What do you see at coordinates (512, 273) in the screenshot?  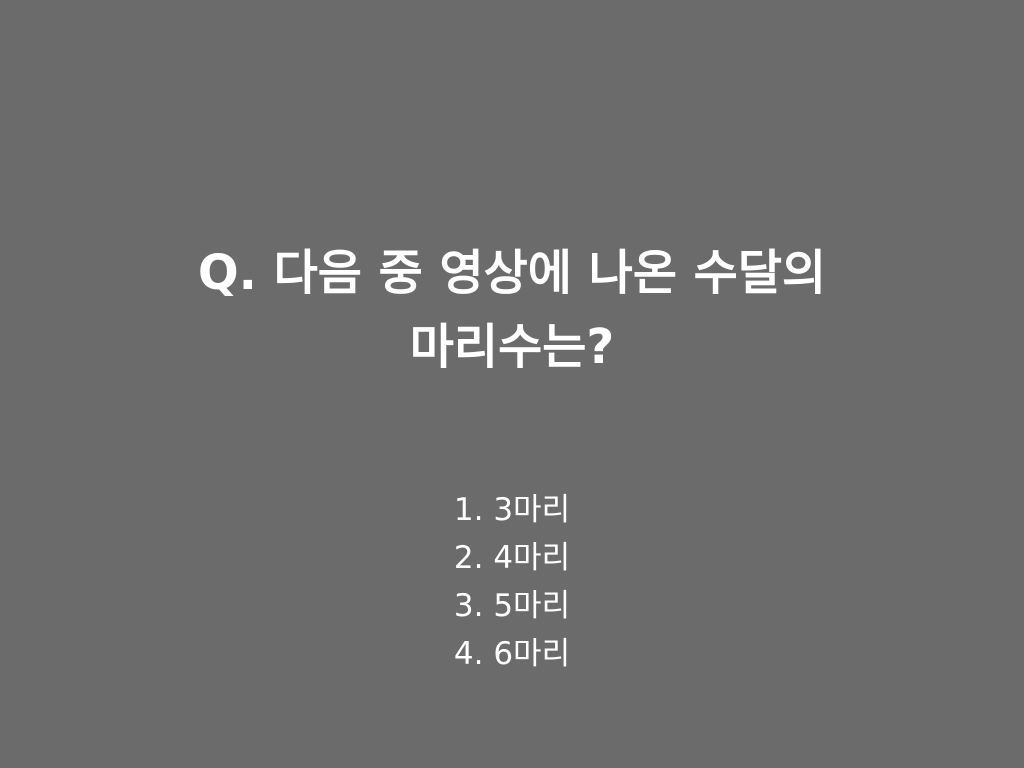 I see `question-line-1: Q. 다음 중 영상에 나온 수달의` at bounding box center [512, 273].